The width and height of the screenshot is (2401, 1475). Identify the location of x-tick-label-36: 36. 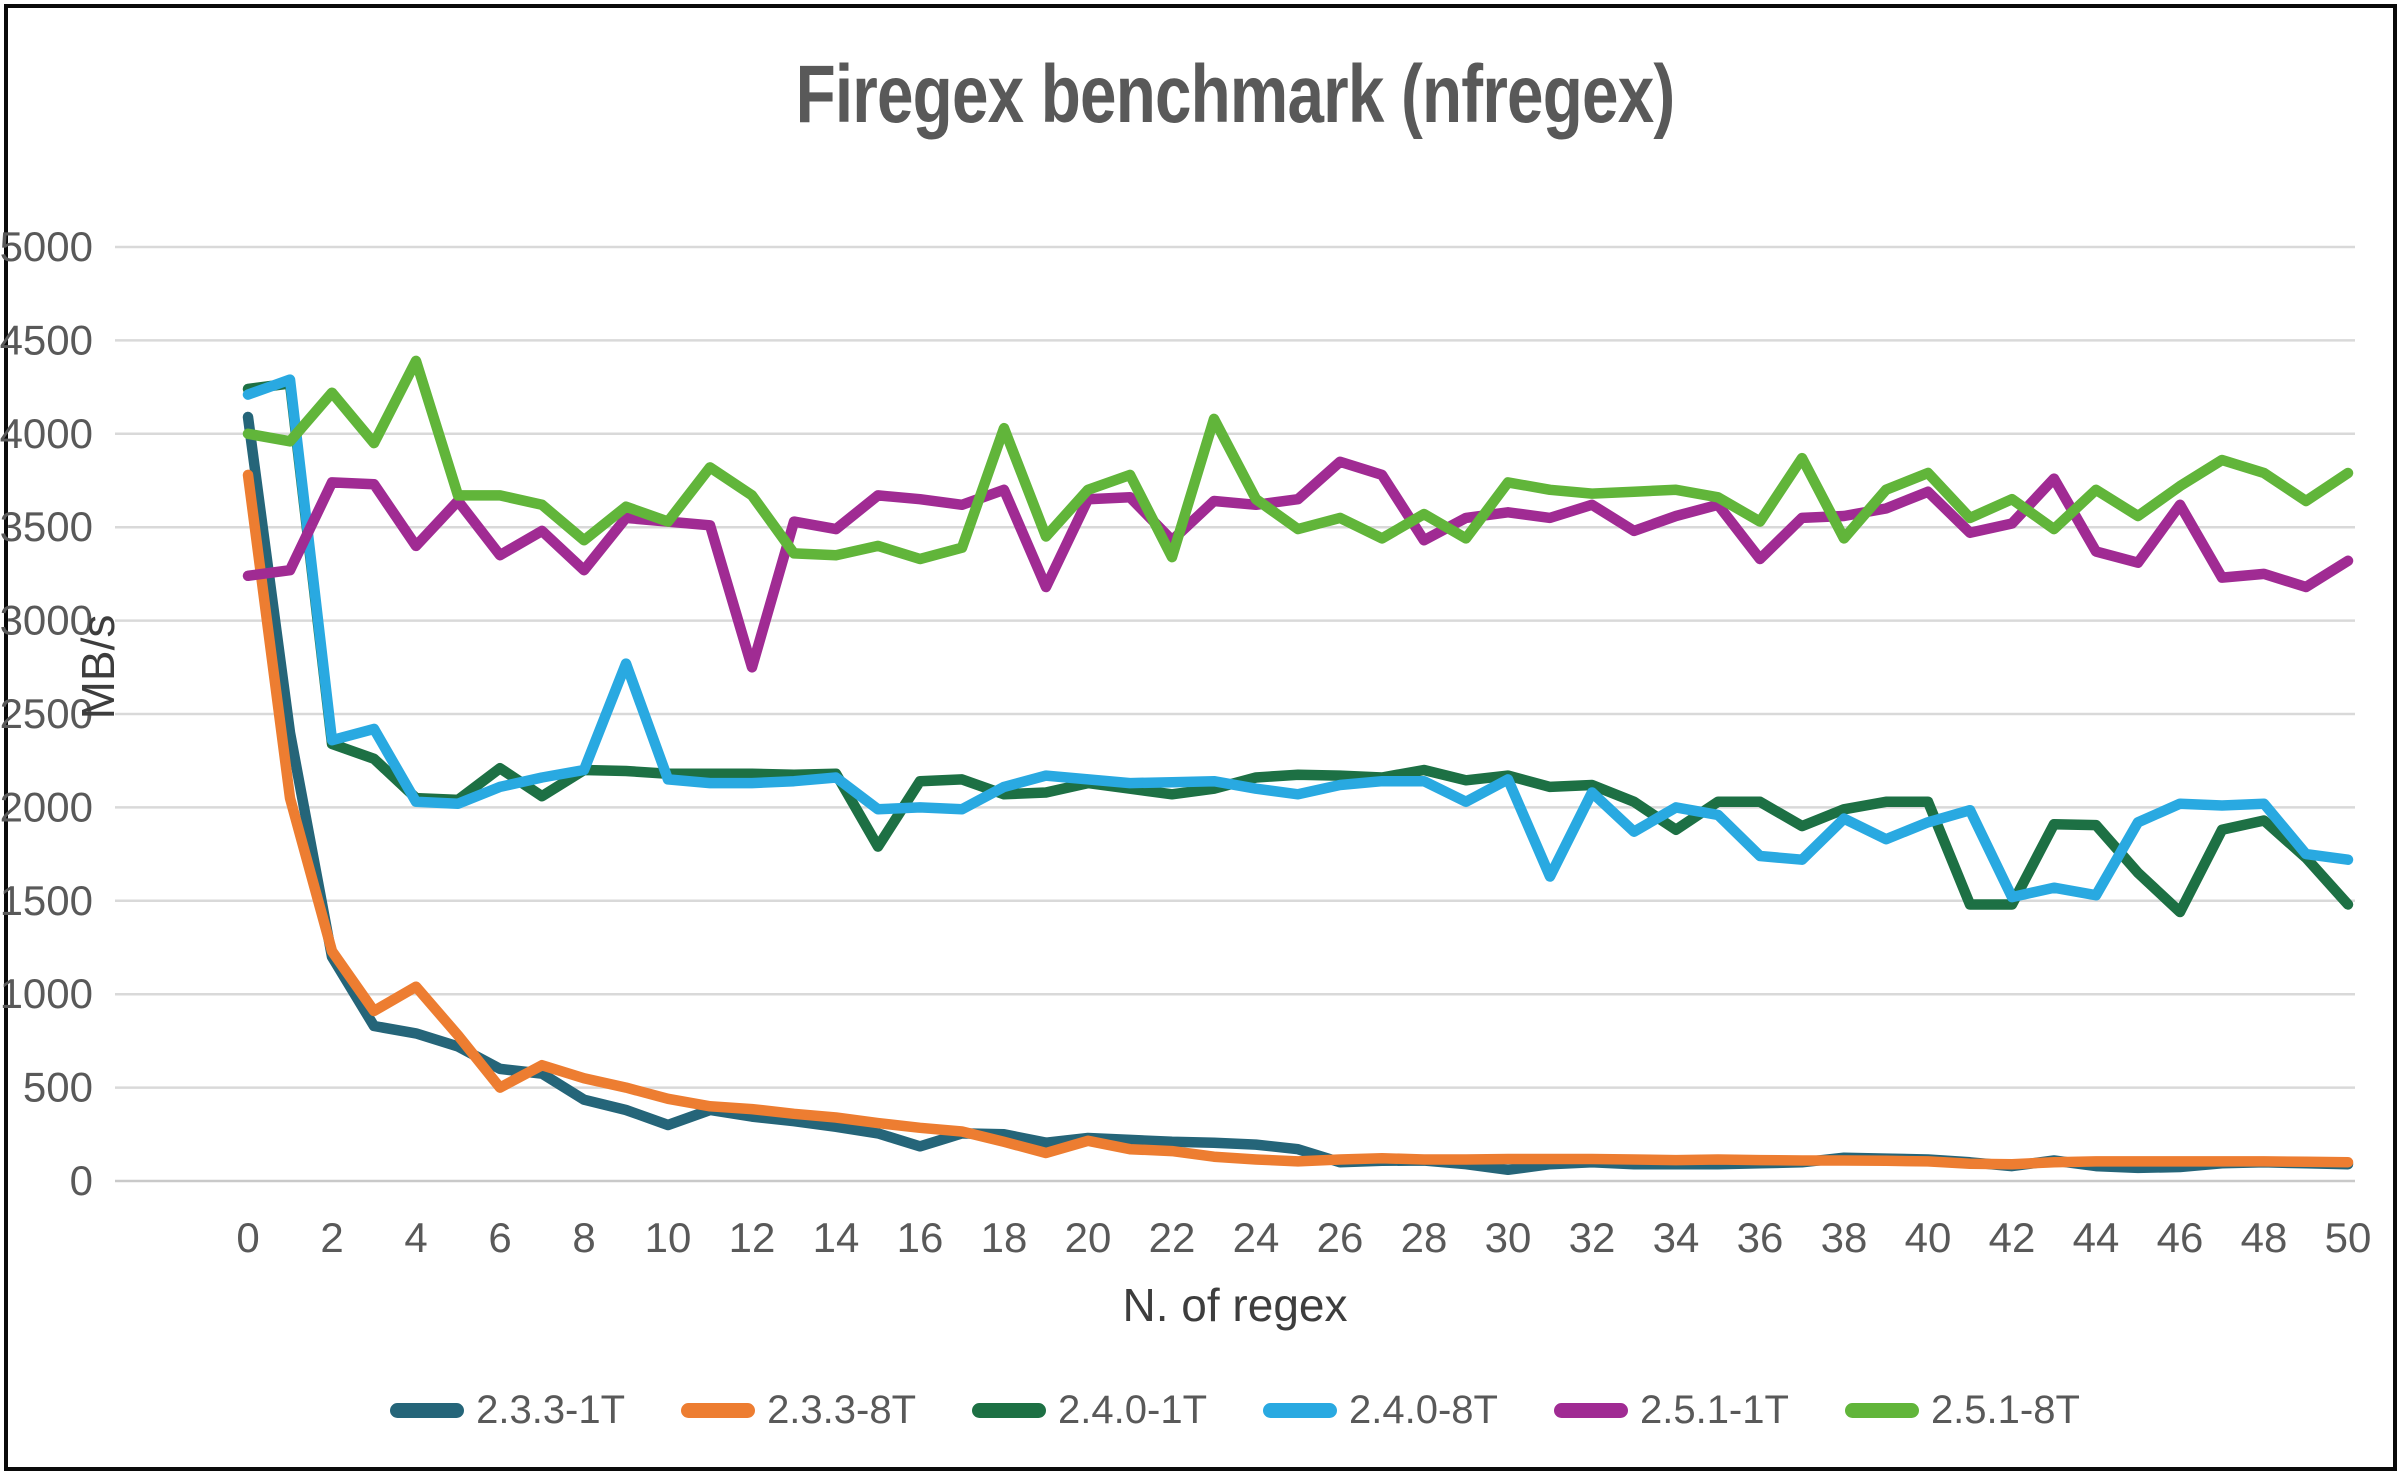
(1760, 1237).